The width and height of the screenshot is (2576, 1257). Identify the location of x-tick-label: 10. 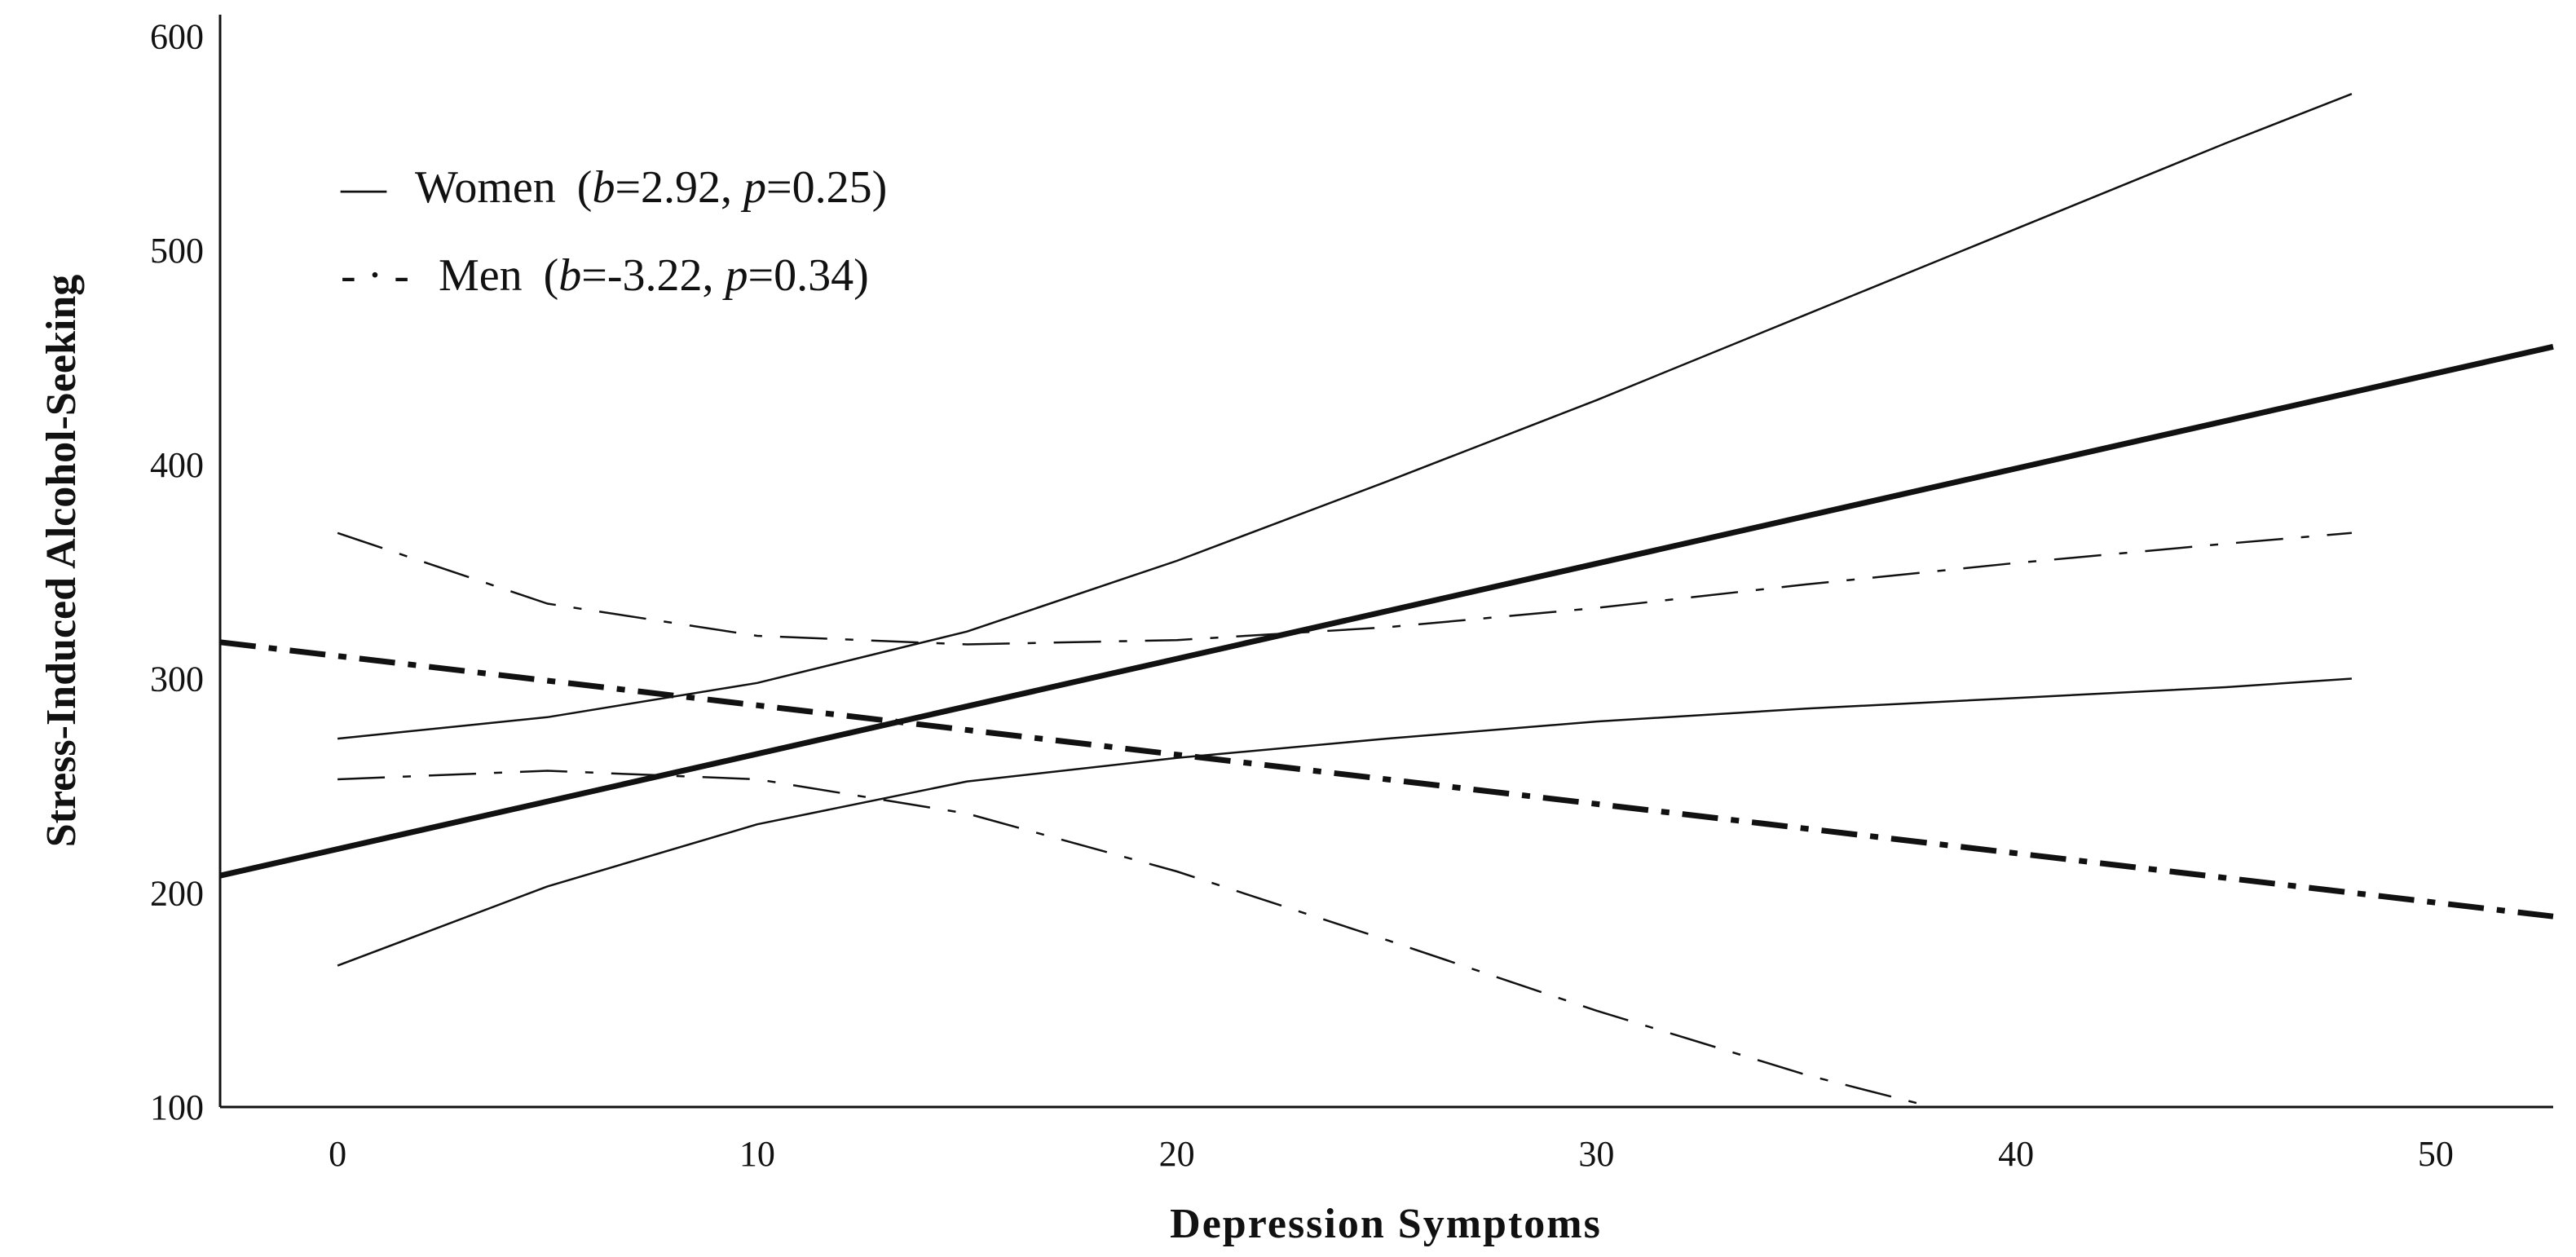
(757, 1154).